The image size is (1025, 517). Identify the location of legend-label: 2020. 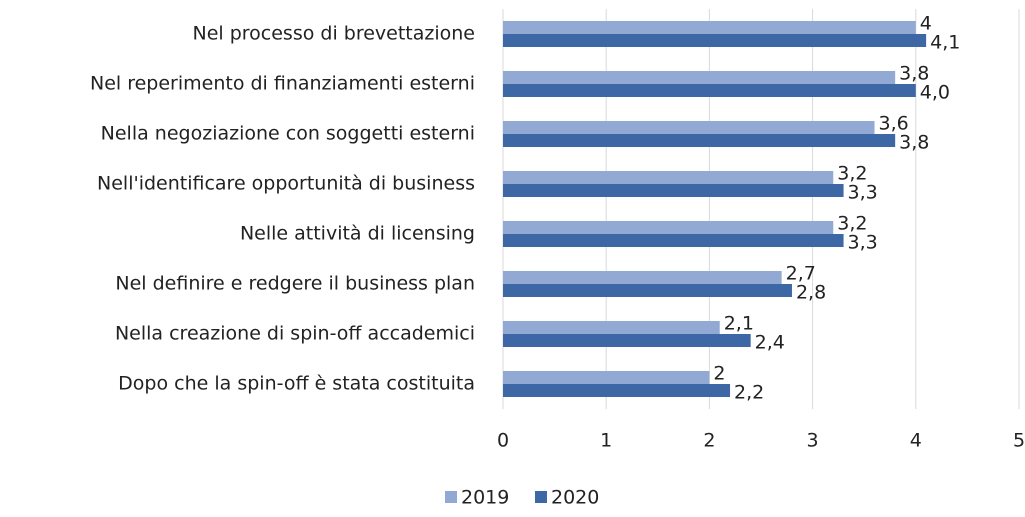
(575, 498).